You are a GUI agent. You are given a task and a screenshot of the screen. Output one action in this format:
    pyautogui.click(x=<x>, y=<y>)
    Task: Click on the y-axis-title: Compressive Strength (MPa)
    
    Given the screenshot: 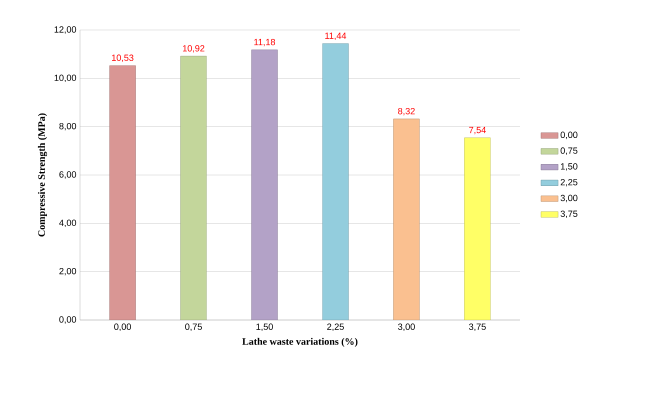 What is the action you would take?
    pyautogui.click(x=43, y=175)
    